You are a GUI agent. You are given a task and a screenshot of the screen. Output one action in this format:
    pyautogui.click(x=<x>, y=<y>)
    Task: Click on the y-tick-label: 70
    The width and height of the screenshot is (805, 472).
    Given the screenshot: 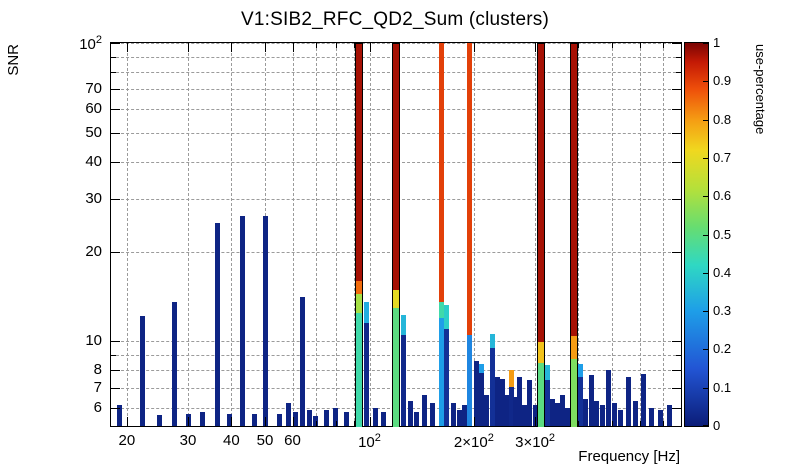 What is the action you would take?
    pyautogui.click(x=93, y=89)
    